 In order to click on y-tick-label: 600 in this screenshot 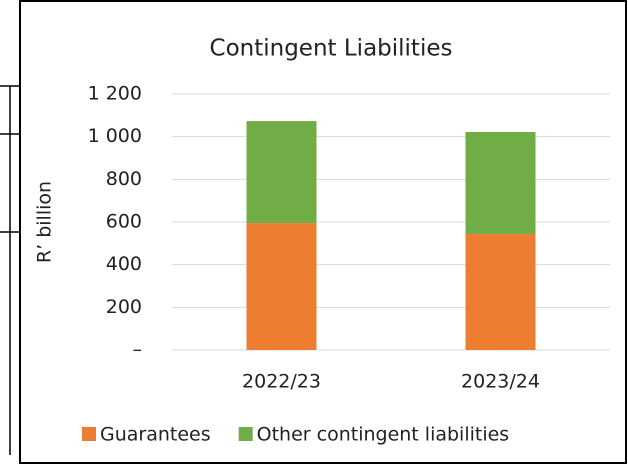, I will do `click(124, 222)`.